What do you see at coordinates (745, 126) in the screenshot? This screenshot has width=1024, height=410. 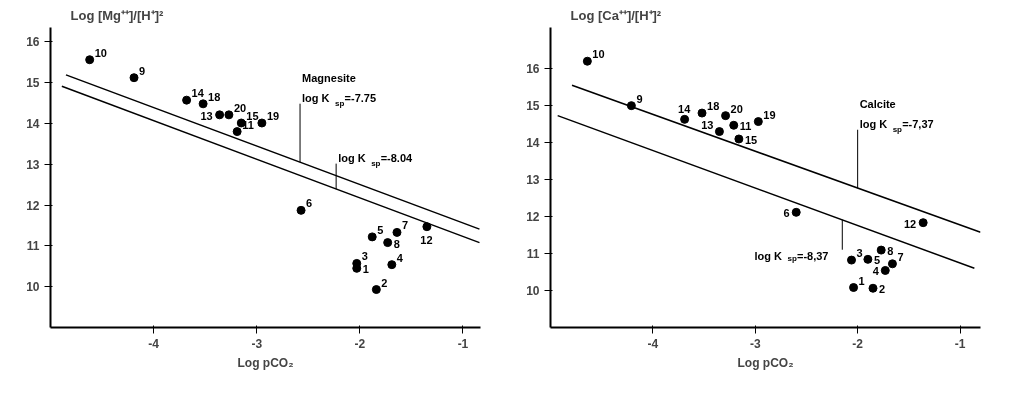 I see `annotation: 11` at bounding box center [745, 126].